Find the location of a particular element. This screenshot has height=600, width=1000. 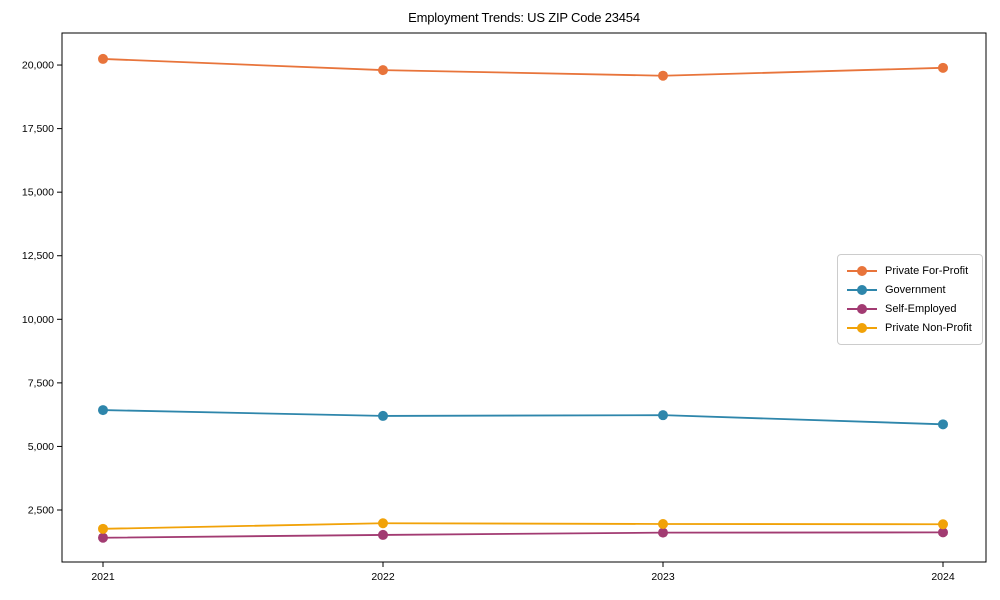

legend-label: Private Non-Profit is located at coordinates (928, 327).